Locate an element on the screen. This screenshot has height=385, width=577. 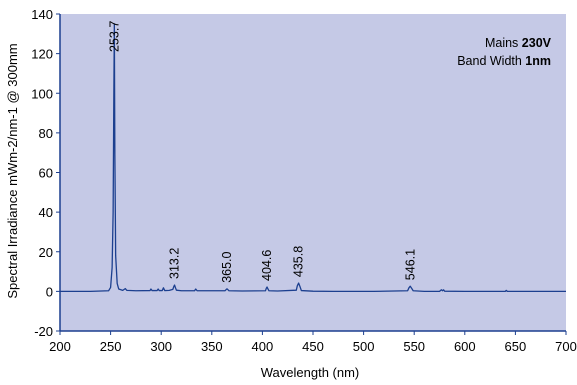
peak-label: 435.8 is located at coordinates (299, 261).